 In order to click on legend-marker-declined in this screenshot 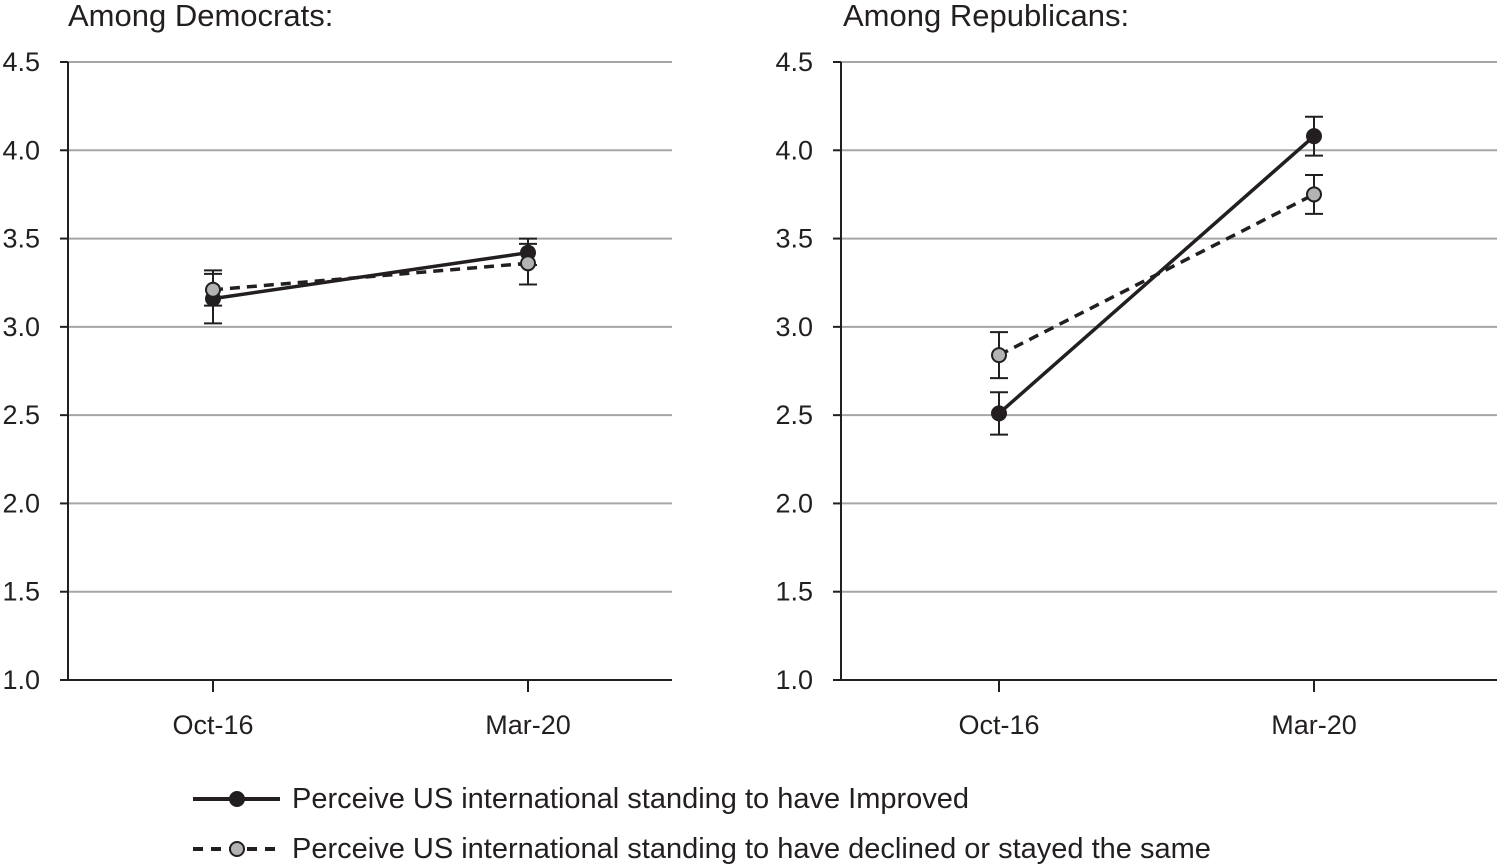, I will do `click(237, 849)`.